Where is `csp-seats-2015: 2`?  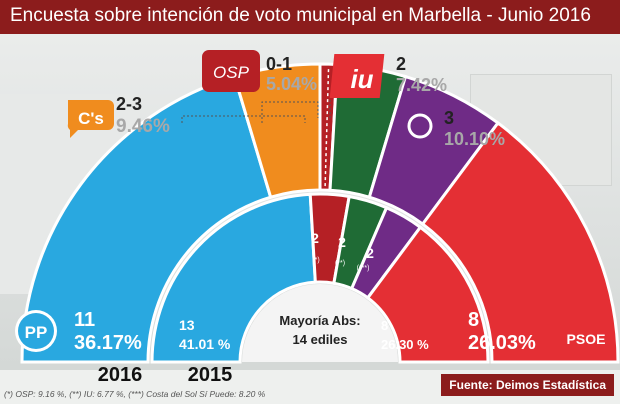 csp-seats-2015: 2 is located at coordinates (370, 253).